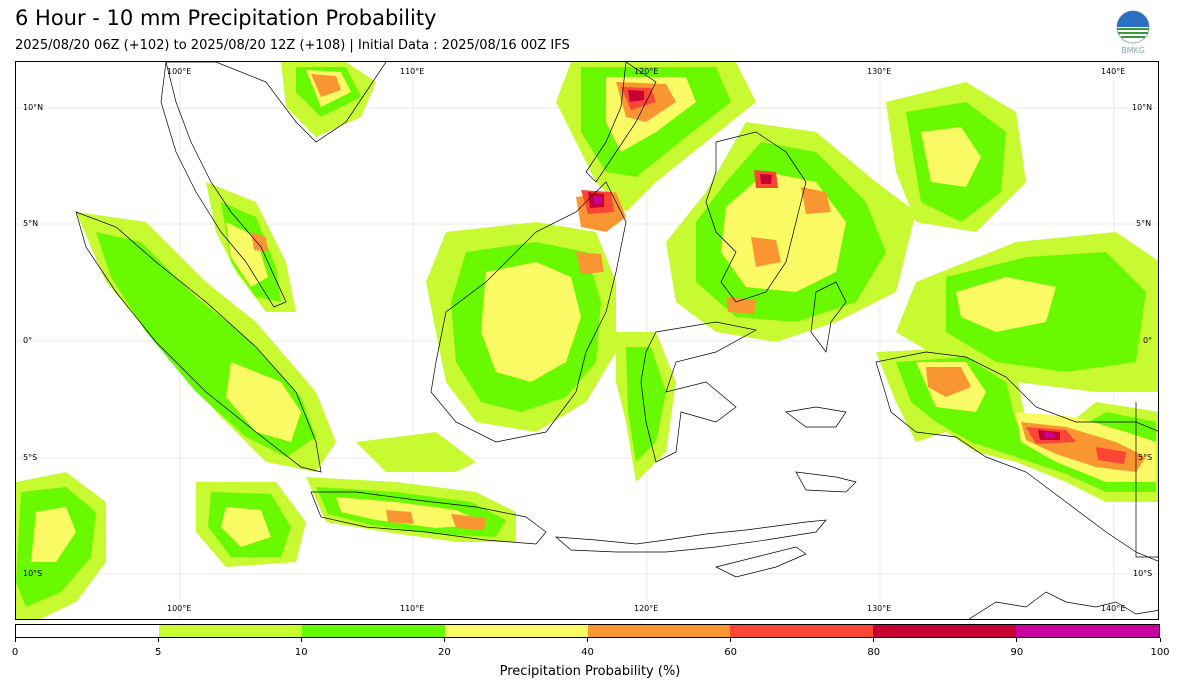 The image size is (1180, 690). I want to click on lon-label-bottom-130: 130°E, so click(879, 608).